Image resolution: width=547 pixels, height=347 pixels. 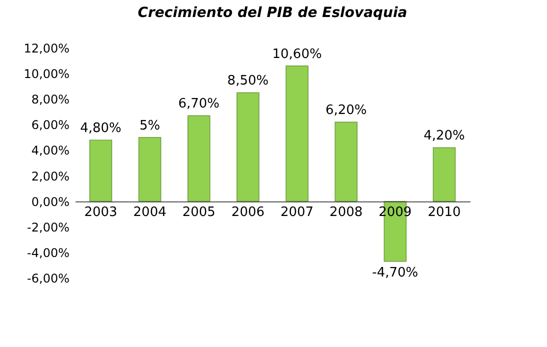 I want to click on y-tick-label: -4,00%, so click(x=48, y=253).